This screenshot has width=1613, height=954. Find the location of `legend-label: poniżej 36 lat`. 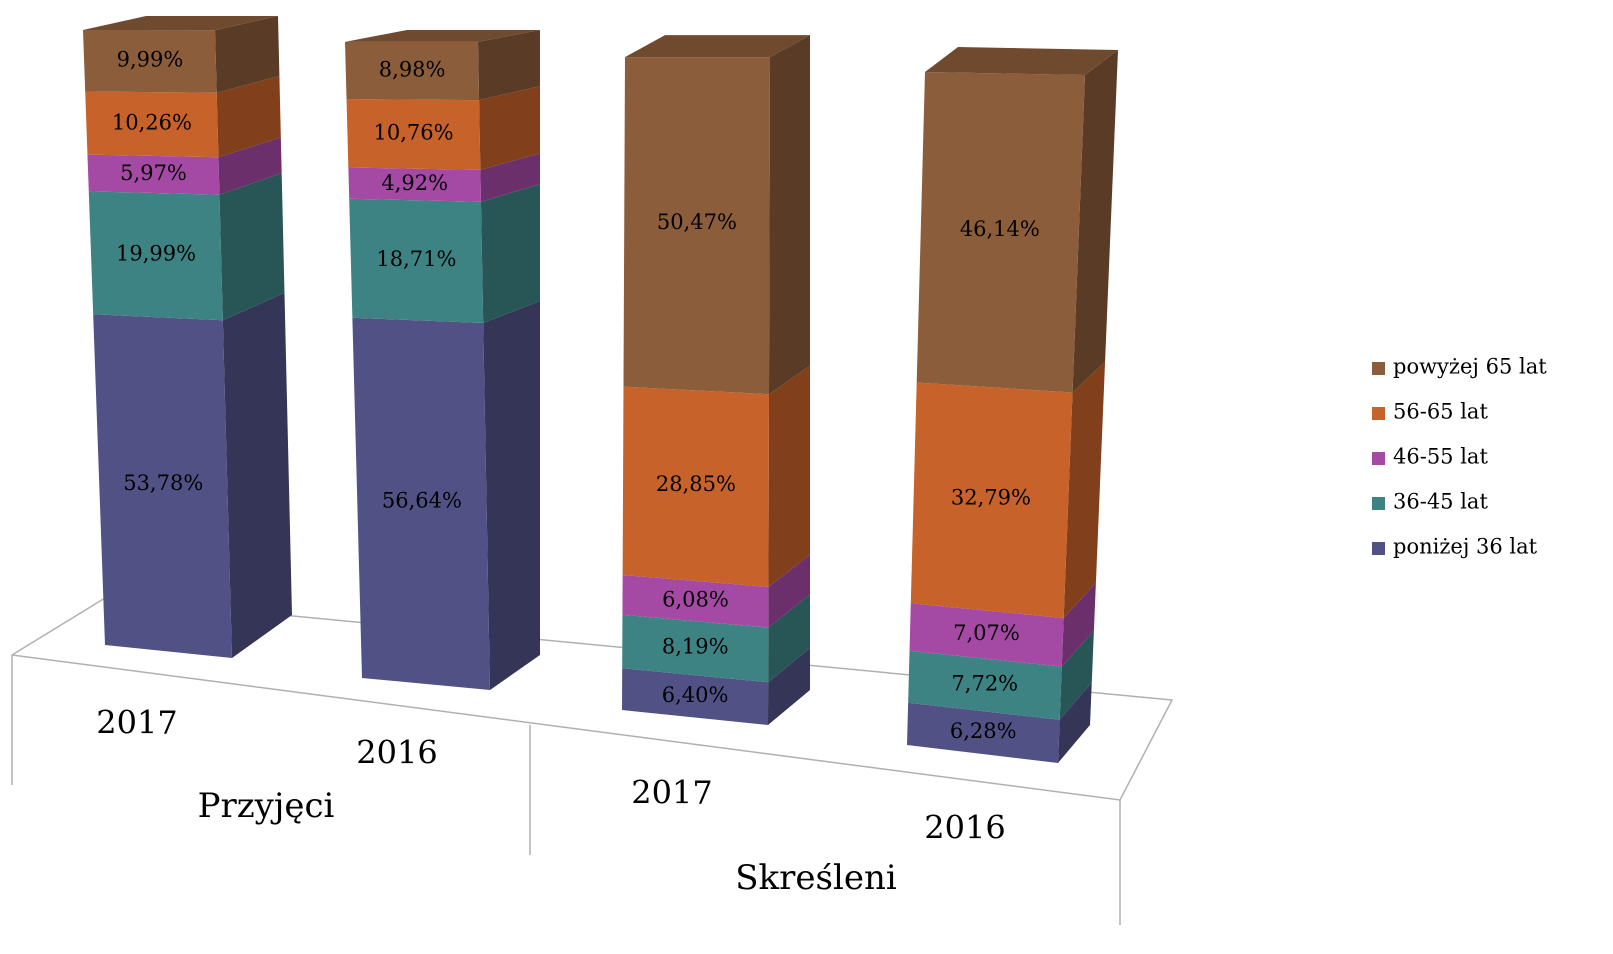

legend-label: poniżej 36 lat is located at coordinates (1465, 547).